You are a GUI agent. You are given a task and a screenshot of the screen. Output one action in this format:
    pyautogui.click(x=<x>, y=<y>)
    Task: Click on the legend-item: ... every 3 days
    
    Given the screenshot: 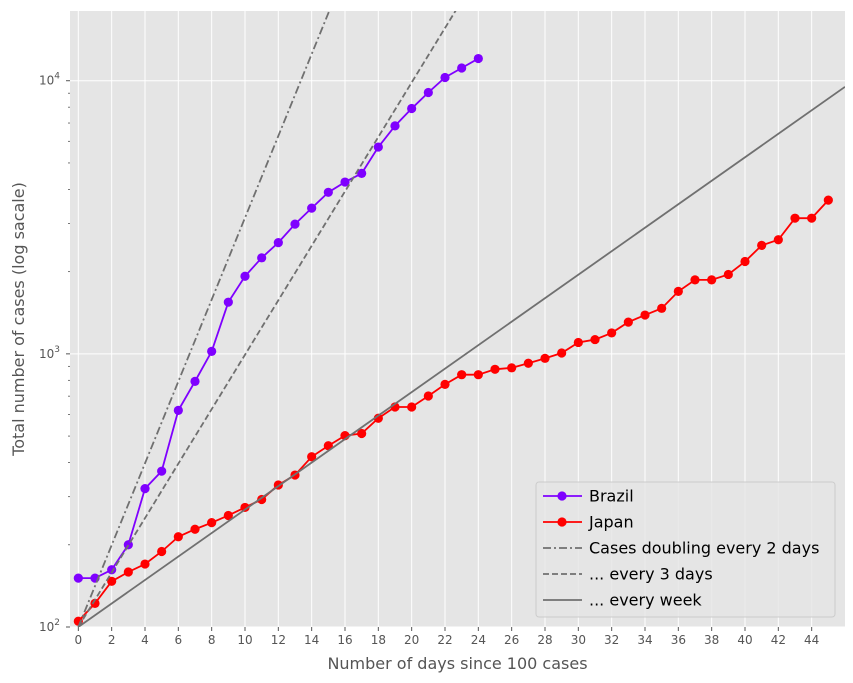 What is the action you would take?
    pyautogui.click(x=628, y=574)
    